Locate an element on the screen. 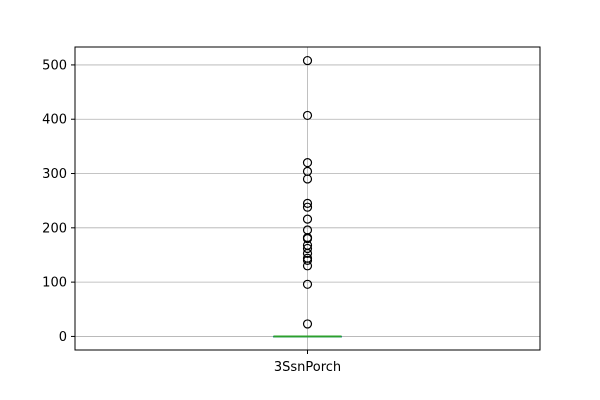 The width and height of the screenshot is (600, 400). x-tick-label: 3SsnPorch is located at coordinates (307, 367).